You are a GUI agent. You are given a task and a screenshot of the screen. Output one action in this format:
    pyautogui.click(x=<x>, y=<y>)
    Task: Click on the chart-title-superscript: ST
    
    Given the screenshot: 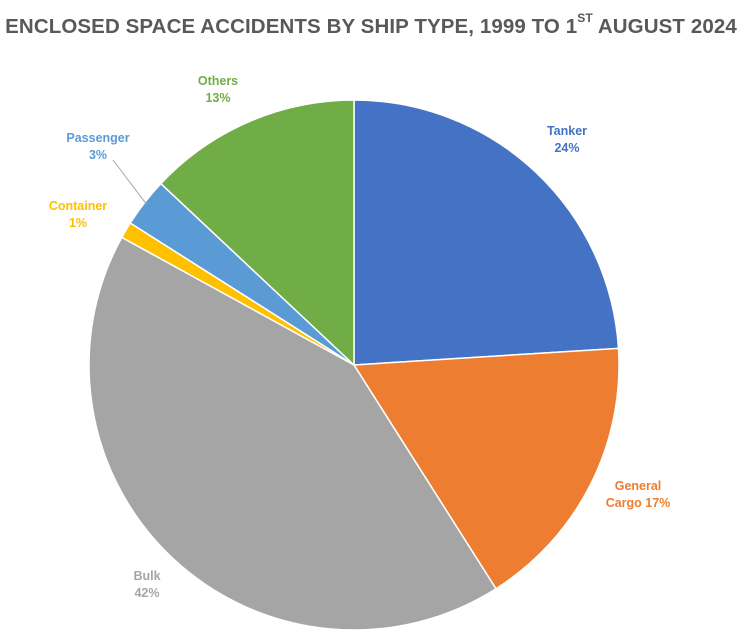 What is the action you would take?
    pyautogui.click(x=585, y=18)
    